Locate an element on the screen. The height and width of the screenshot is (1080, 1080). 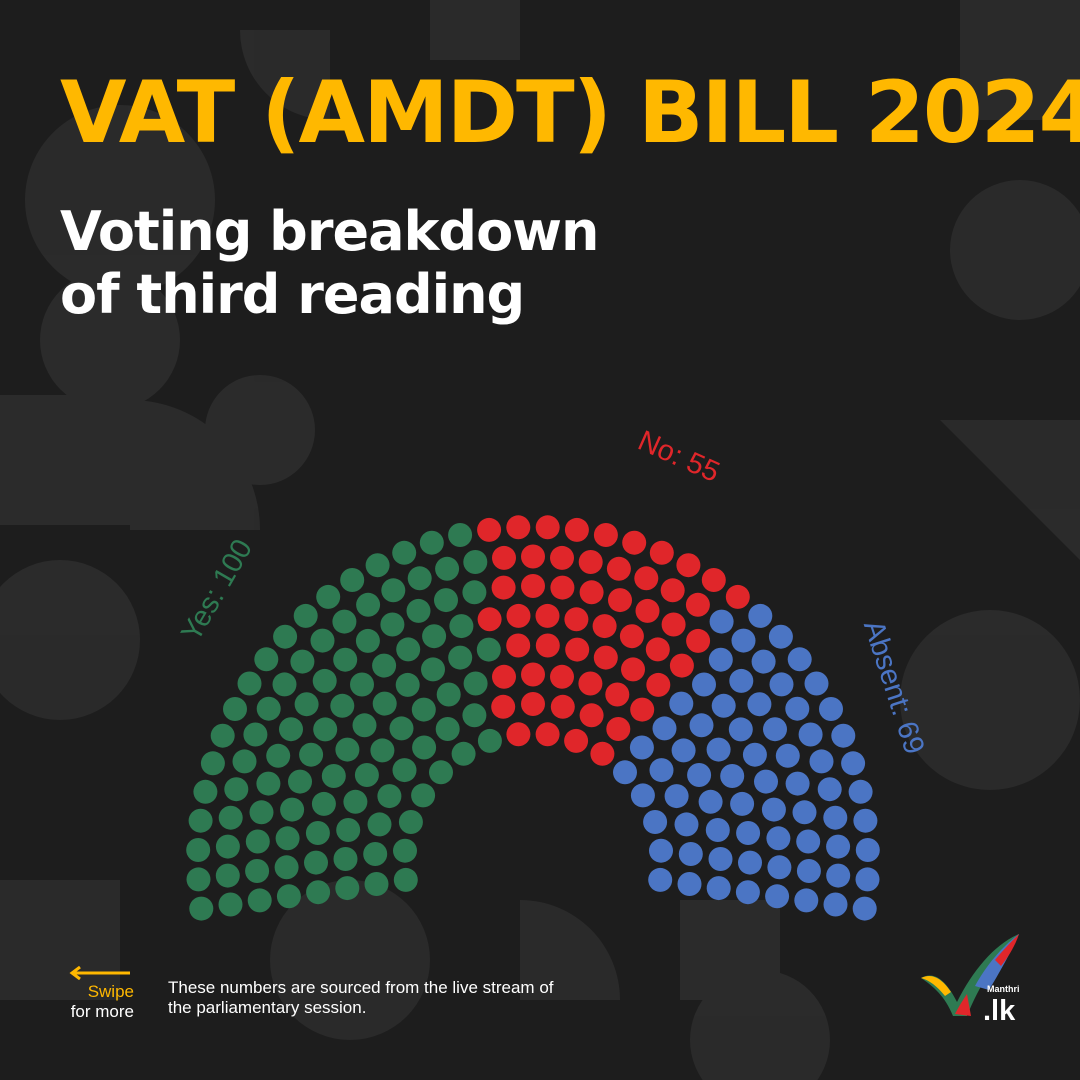
logo-big-text: .lk is located at coordinates (999, 1010).